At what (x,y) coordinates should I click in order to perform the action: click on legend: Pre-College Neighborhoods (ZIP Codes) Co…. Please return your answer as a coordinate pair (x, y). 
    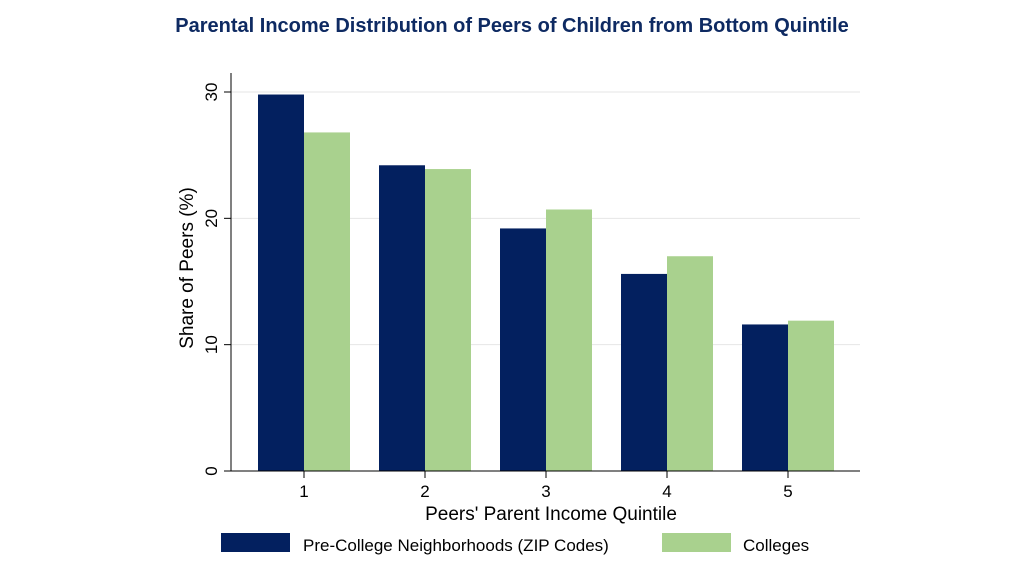
    Looking at the image, I should click on (515, 544).